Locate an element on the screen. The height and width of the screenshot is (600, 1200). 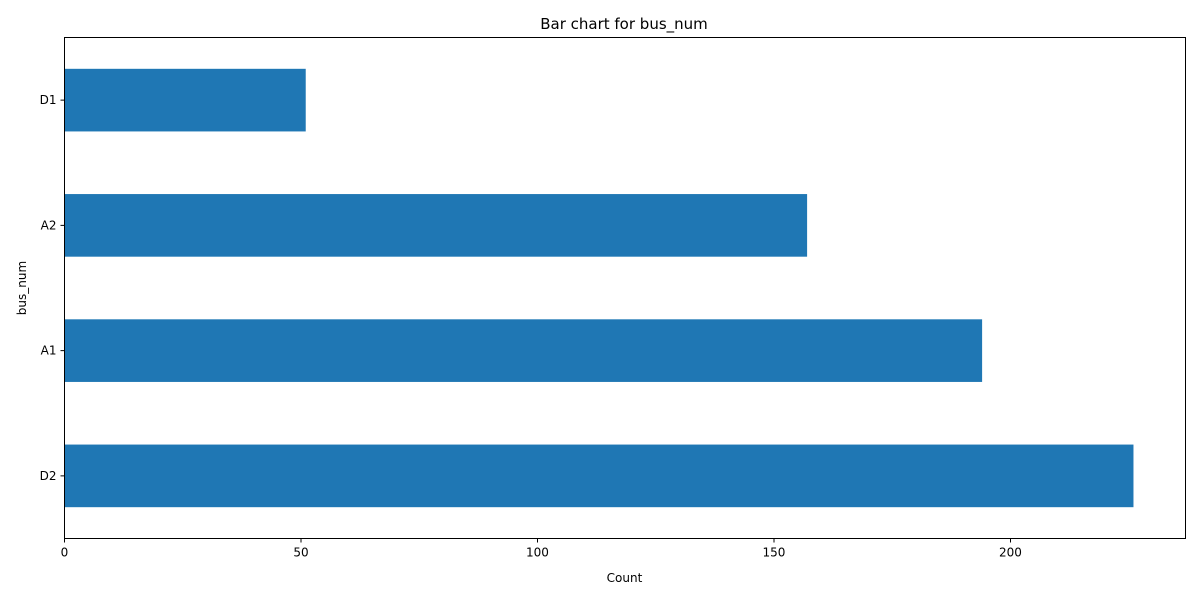
x-tick-label: 100 is located at coordinates (537, 553).